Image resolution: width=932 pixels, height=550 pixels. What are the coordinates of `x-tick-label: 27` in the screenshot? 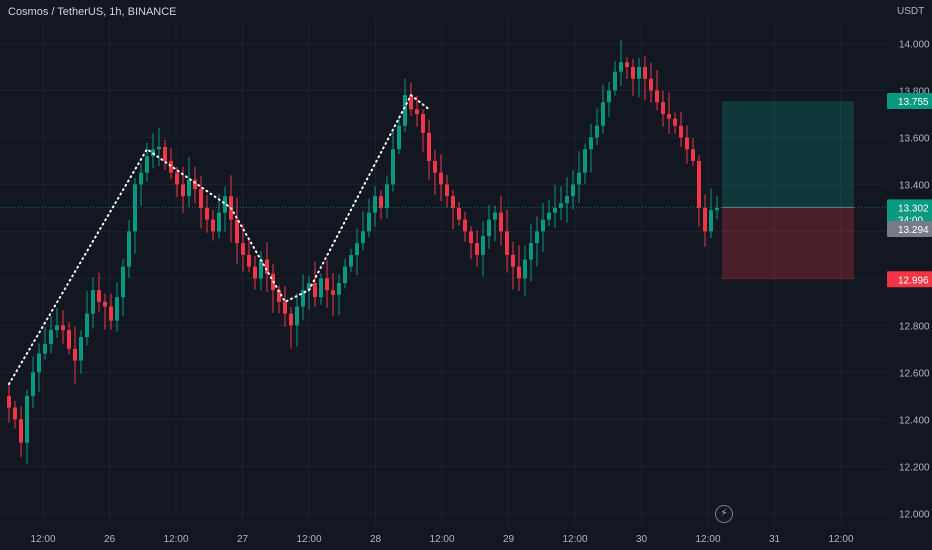 It's located at (243, 539).